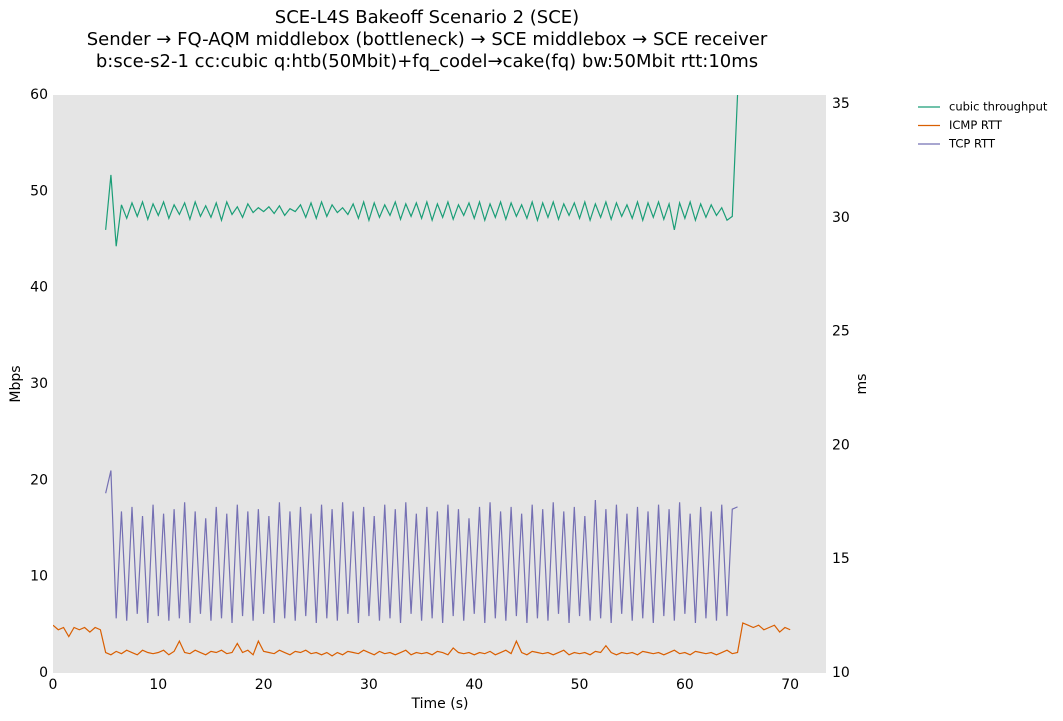  I want to click on x-axis-label: Time (s), so click(440, 704).